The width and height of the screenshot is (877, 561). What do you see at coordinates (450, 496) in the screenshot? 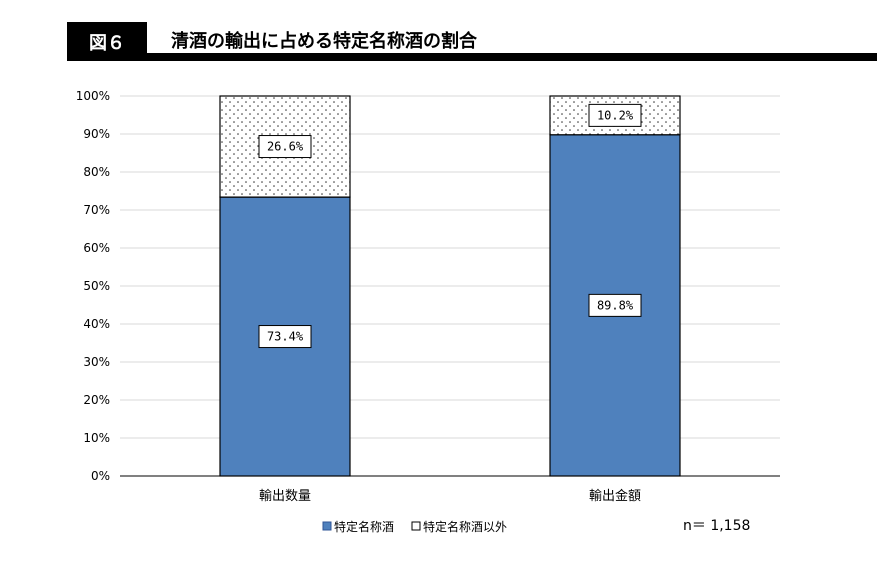
I see `x-axis-categories: 輸出数量 輸出金額` at bounding box center [450, 496].